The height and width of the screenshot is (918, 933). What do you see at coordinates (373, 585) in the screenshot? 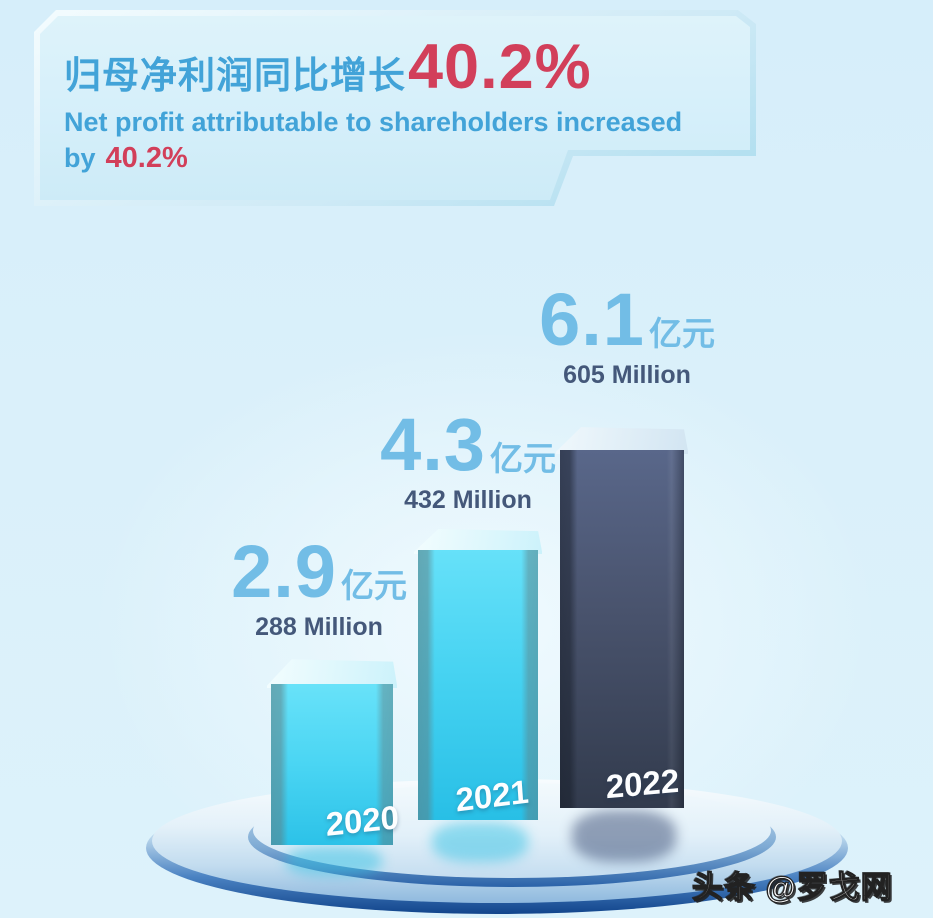
I see `value-unit-2020: 亿元` at bounding box center [373, 585].